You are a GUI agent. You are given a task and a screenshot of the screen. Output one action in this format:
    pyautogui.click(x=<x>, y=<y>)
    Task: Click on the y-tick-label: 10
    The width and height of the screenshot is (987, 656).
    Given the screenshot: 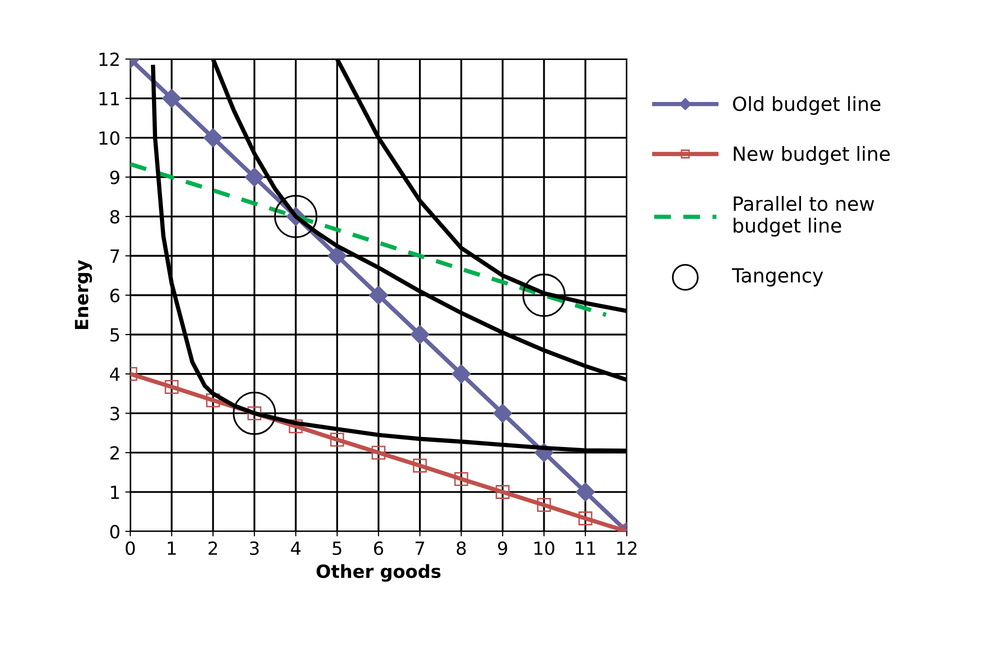 What is the action you would take?
    pyautogui.click(x=110, y=138)
    